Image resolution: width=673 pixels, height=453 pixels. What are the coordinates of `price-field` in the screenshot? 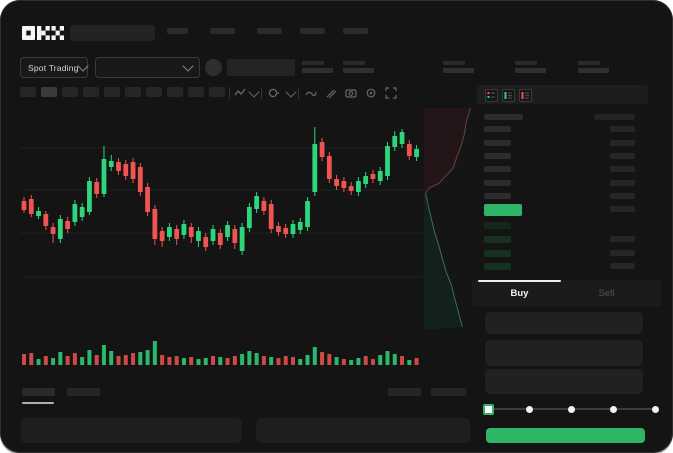 It's located at (564, 323).